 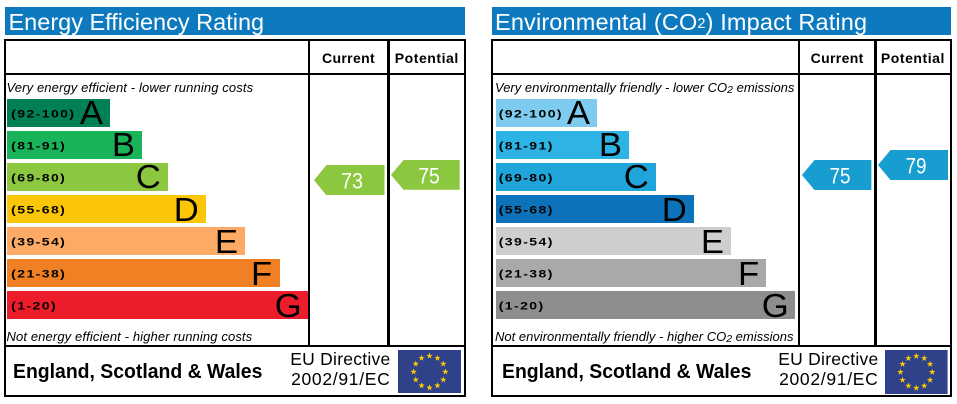 What do you see at coordinates (915, 166) in the screenshot?
I see `svg-text: 79` at bounding box center [915, 166].